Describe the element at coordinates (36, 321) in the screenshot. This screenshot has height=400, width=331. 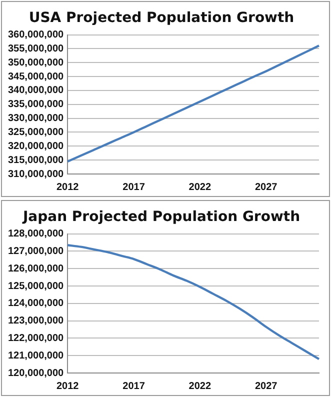
I see `y-tick-label: 123,000,000` at that location.